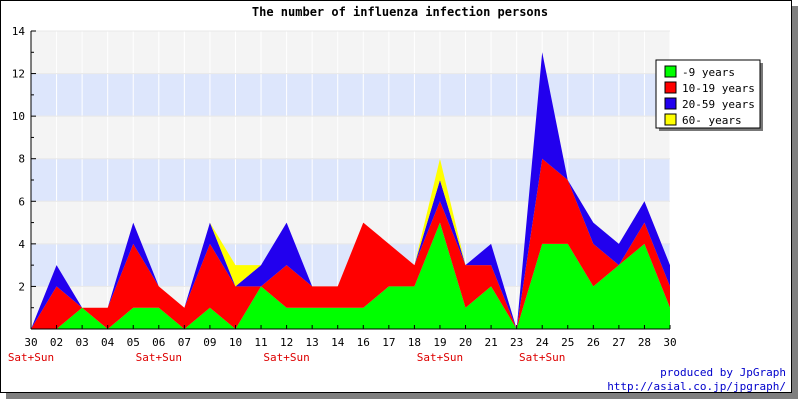 This screenshot has width=800, height=400. What do you see at coordinates (402, 396) in the screenshot?
I see `frame-shadow-bottom` at bounding box center [402, 396].